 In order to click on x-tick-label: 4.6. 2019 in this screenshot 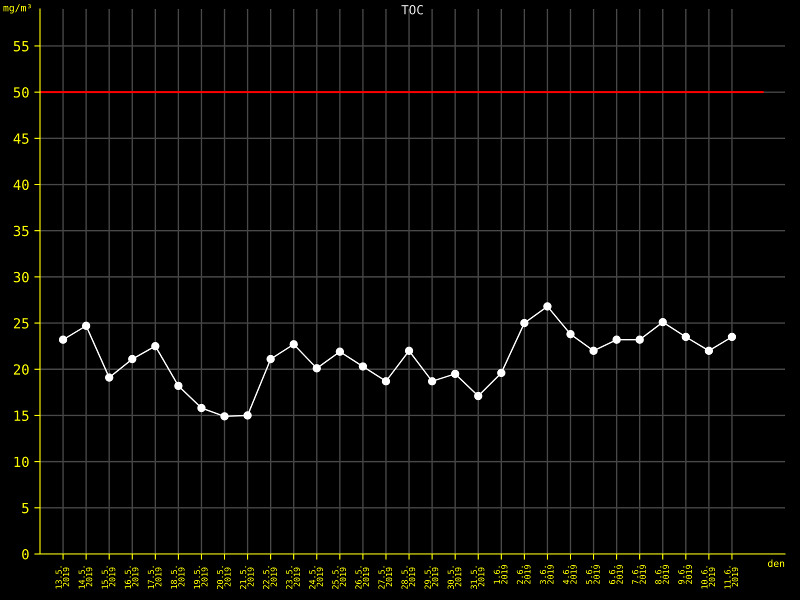, I will do `click(569, 574)`.